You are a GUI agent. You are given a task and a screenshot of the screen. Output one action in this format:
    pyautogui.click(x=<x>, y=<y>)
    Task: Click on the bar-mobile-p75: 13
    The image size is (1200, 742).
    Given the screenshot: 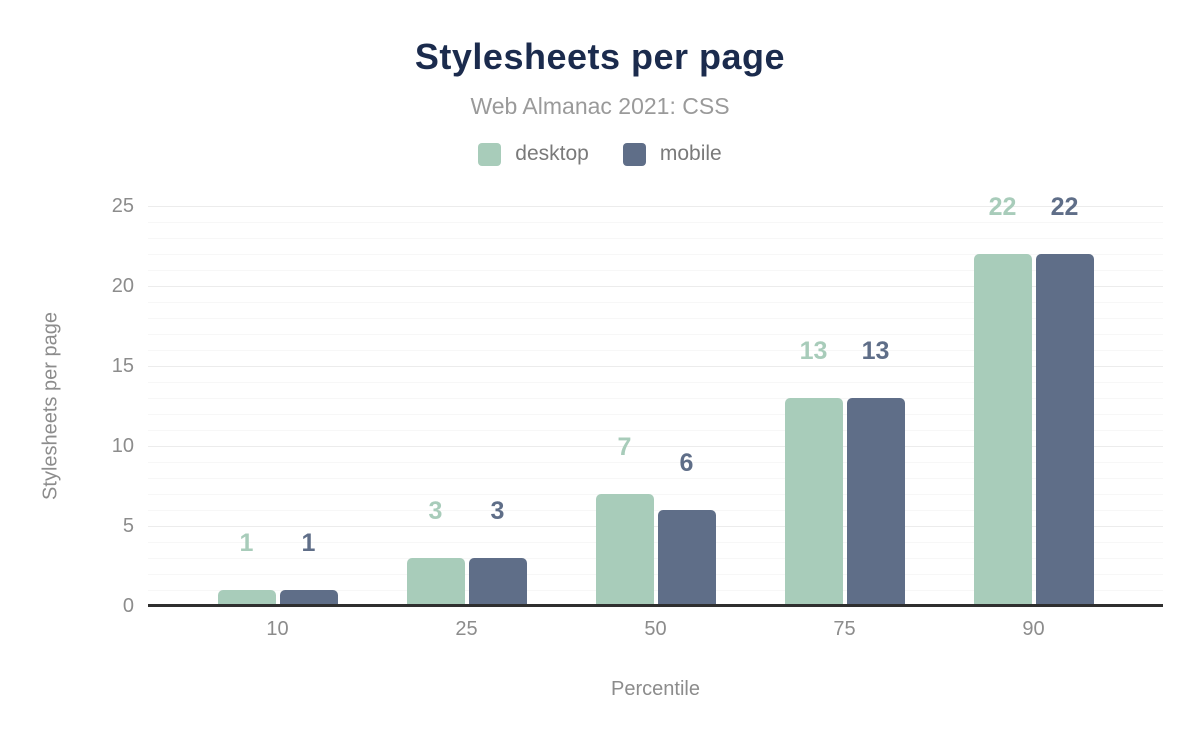 What is the action you would take?
    pyautogui.click(x=875, y=472)
    